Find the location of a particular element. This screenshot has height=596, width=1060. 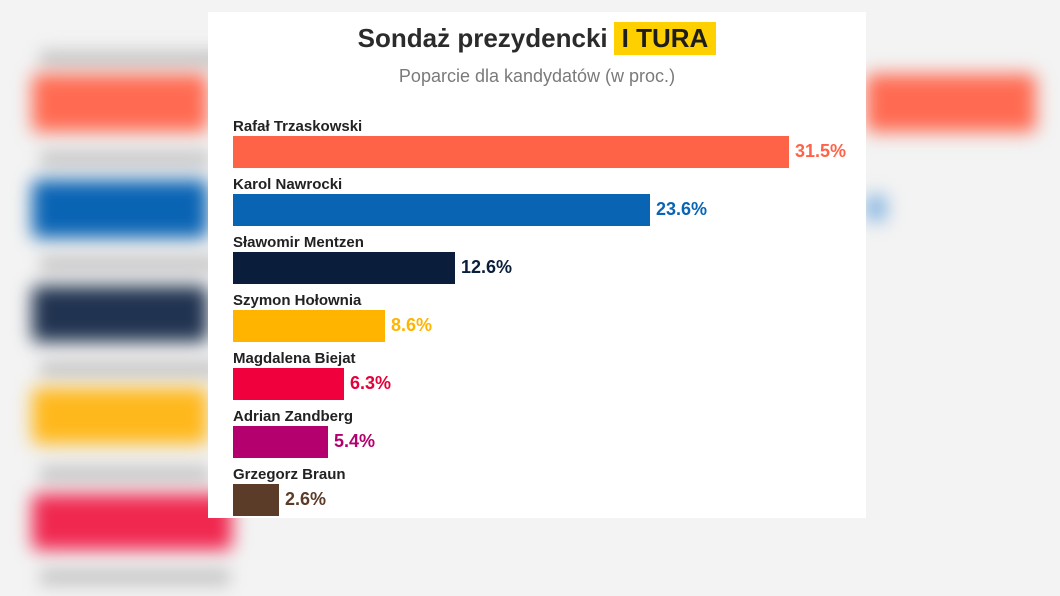

chart-subtitle: Poparcie dla kandydatów (w proc.) is located at coordinates (537, 76).